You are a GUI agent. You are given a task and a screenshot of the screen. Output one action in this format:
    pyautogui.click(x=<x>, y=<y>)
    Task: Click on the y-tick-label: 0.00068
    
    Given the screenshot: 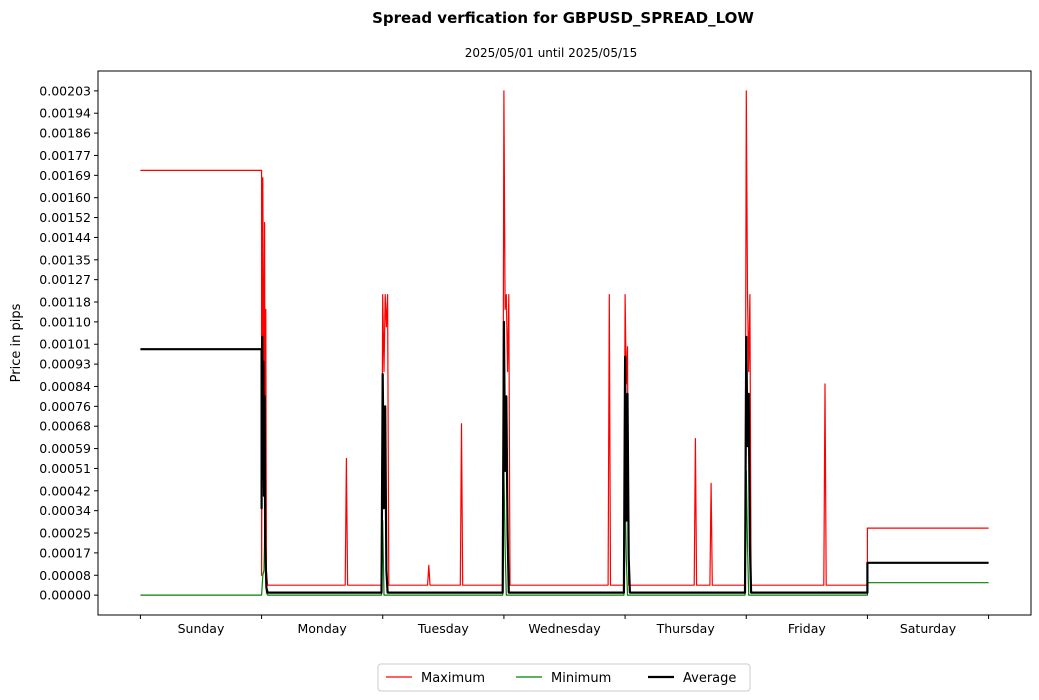 What is the action you would take?
    pyautogui.click(x=65, y=426)
    